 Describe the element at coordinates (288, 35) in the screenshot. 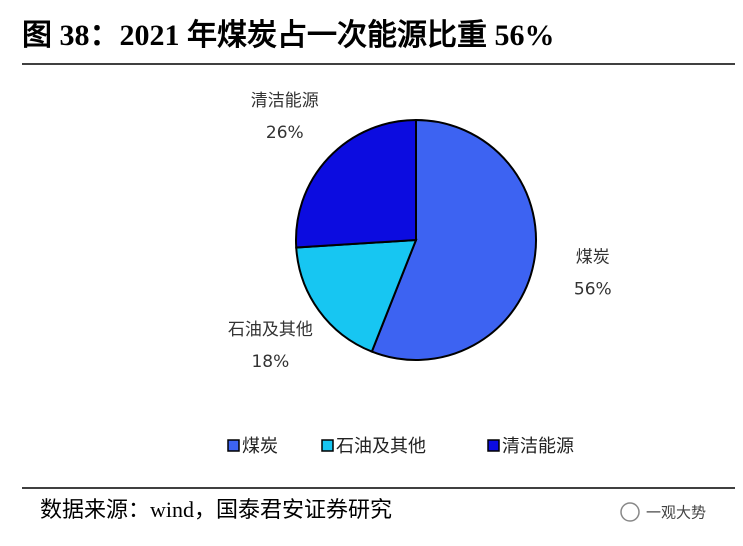

I see `chart-title: 图 38：2021 年煤炭占一次能源比重 56%` at that location.